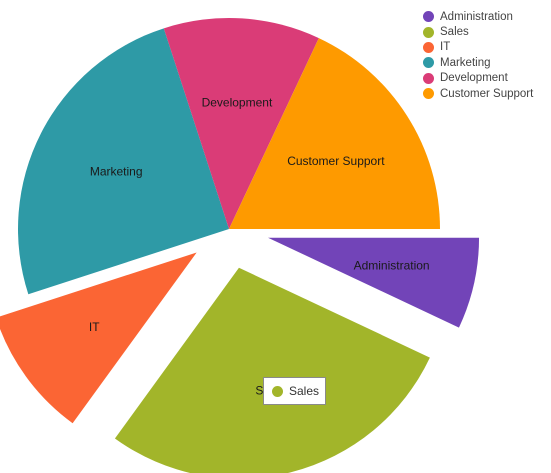 This screenshot has height=473, width=551. Describe the element at coordinates (478, 47) in the screenshot. I see `legend-item-it: IT` at that location.